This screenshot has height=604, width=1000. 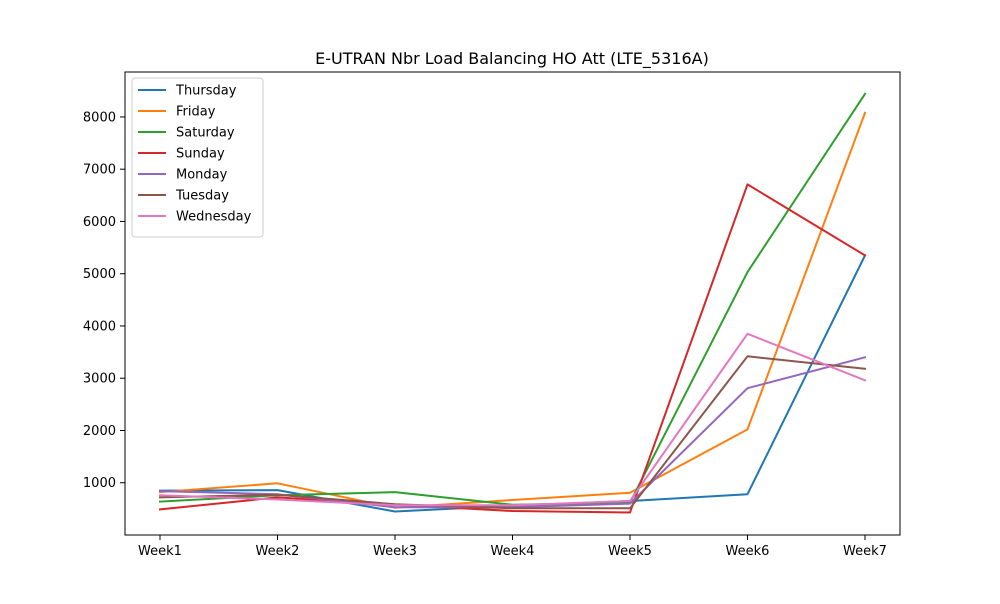 What do you see at coordinates (214, 217) in the screenshot?
I see `legend-label-wednesday: Wednesday` at bounding box center [214, 217].